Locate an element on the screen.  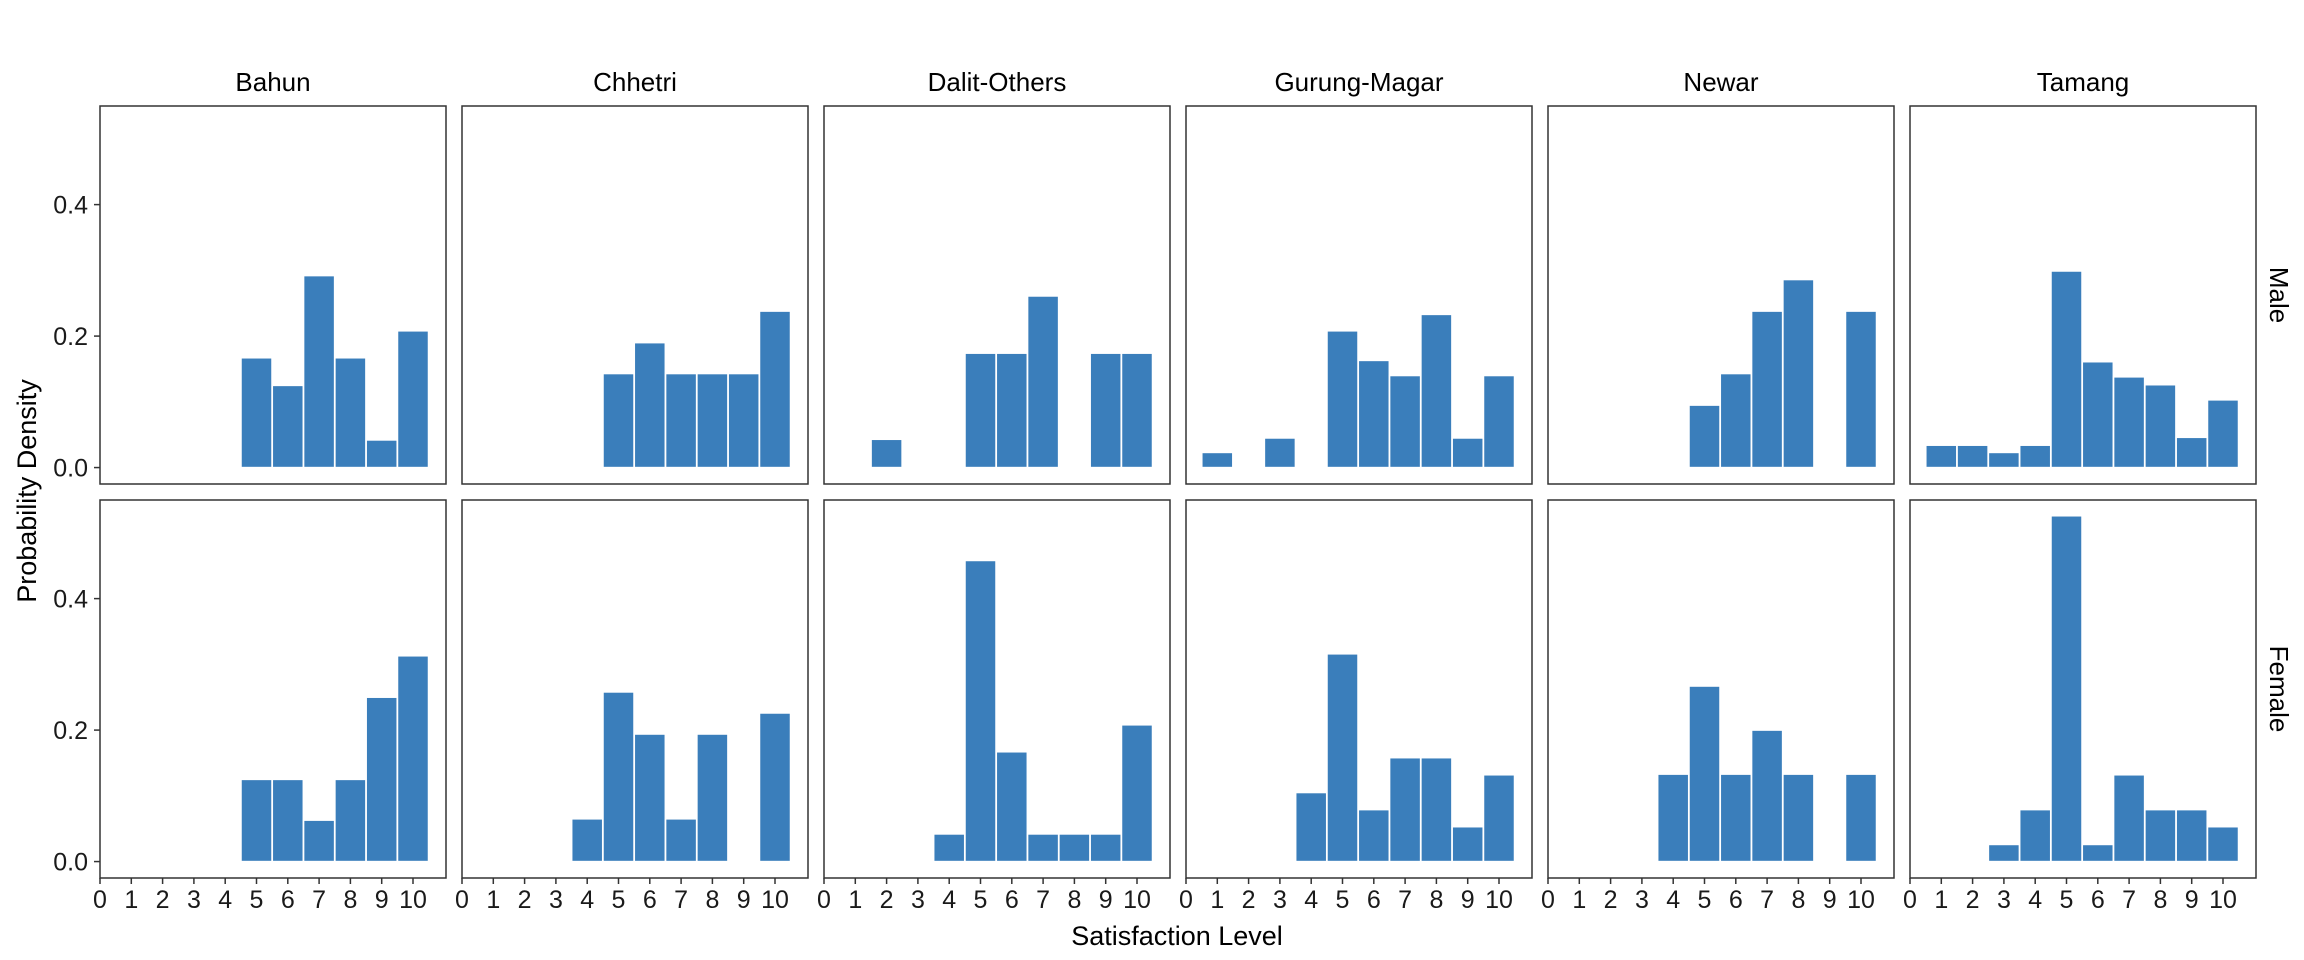
column-strip-label: Dalit-Others is located at coordinates (997, 82).